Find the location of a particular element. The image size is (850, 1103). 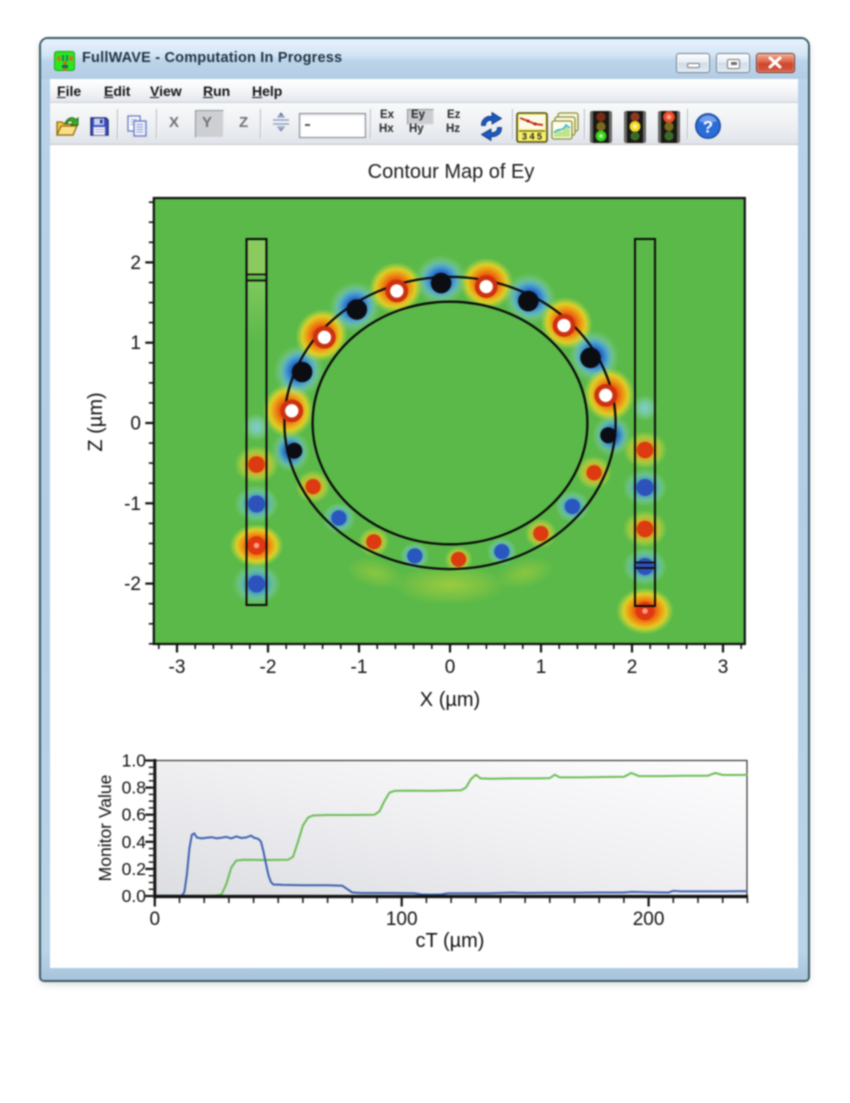

svg-text: 3 4 5 is located at coordinates (532, 137).